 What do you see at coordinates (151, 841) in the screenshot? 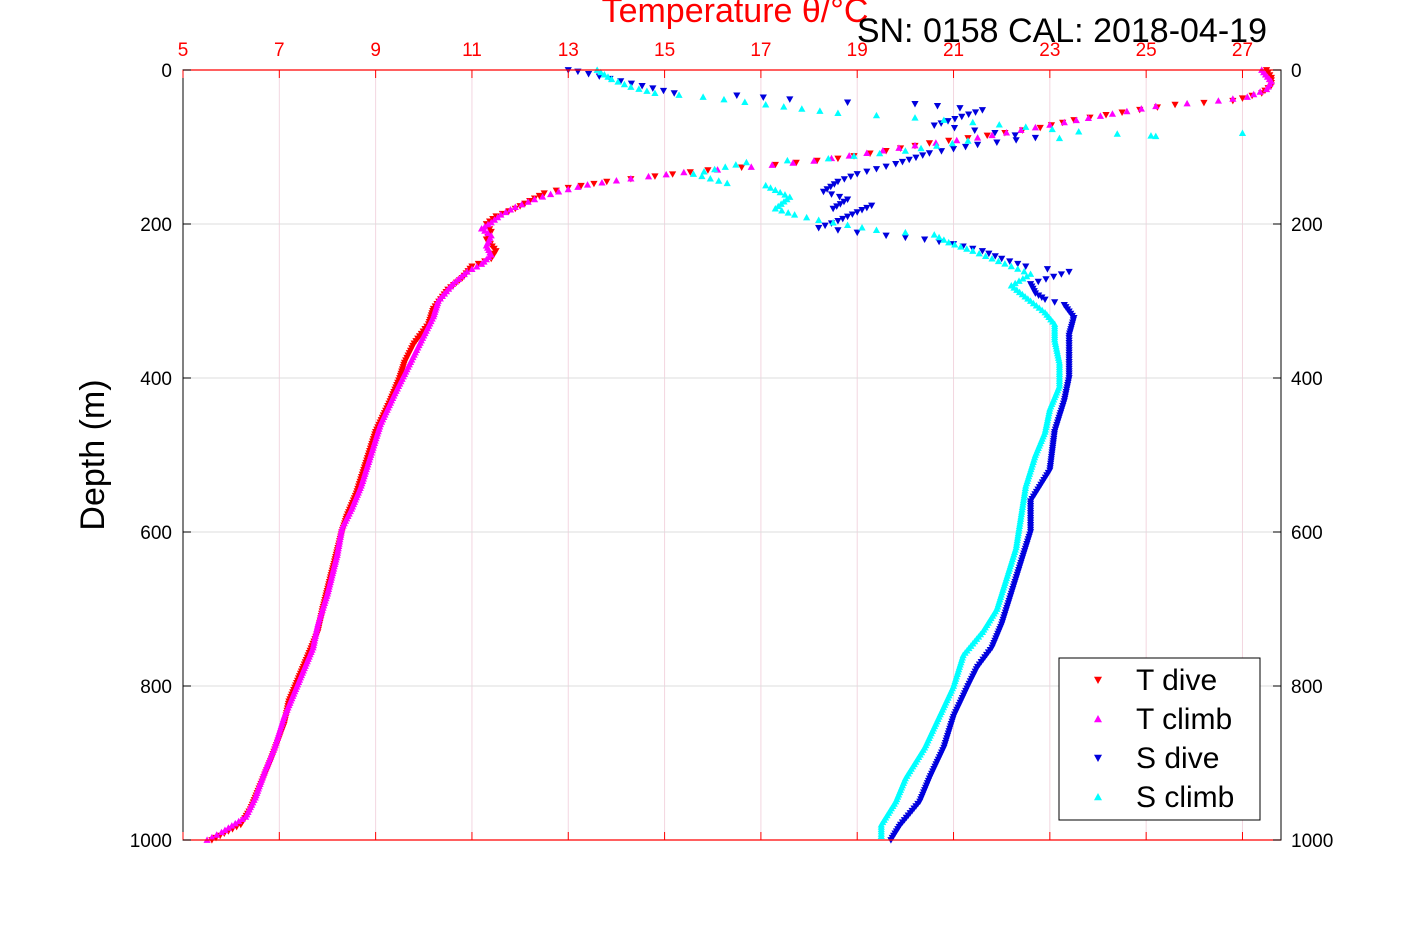
I see `y-tick-label-left: 1000` at bounding box center [151, 841].